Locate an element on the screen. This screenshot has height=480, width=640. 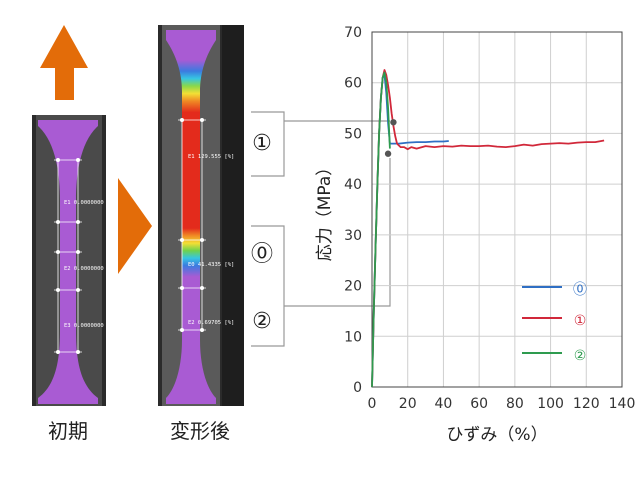
marker-0: ⓪ is located at coordinates (262, 254).